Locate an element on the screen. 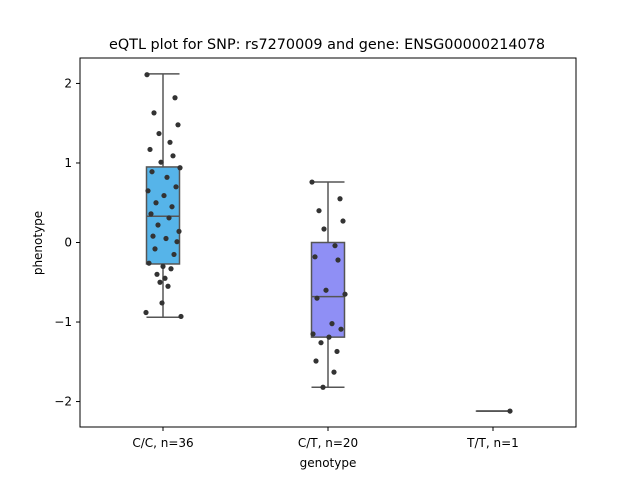 This screenshot has height=480, width=640. x-axis: C/C, n=36 C/T, n=20 T/T, n=1 is located at coordinates (325, 438).